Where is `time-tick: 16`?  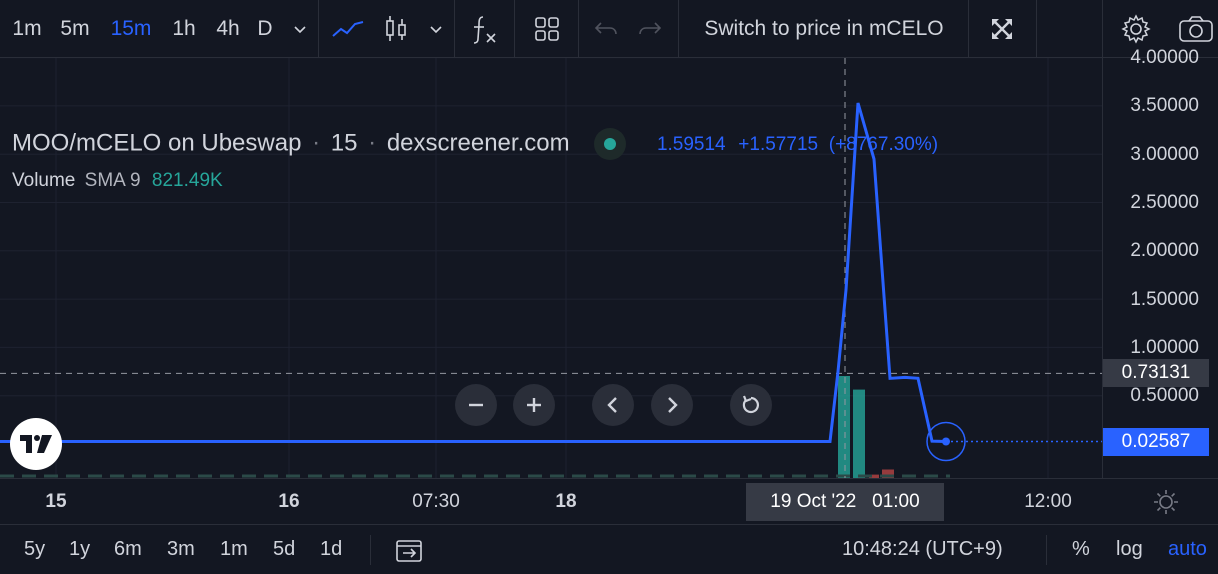 time-tick: 16 is located at coordinates (289, 501).